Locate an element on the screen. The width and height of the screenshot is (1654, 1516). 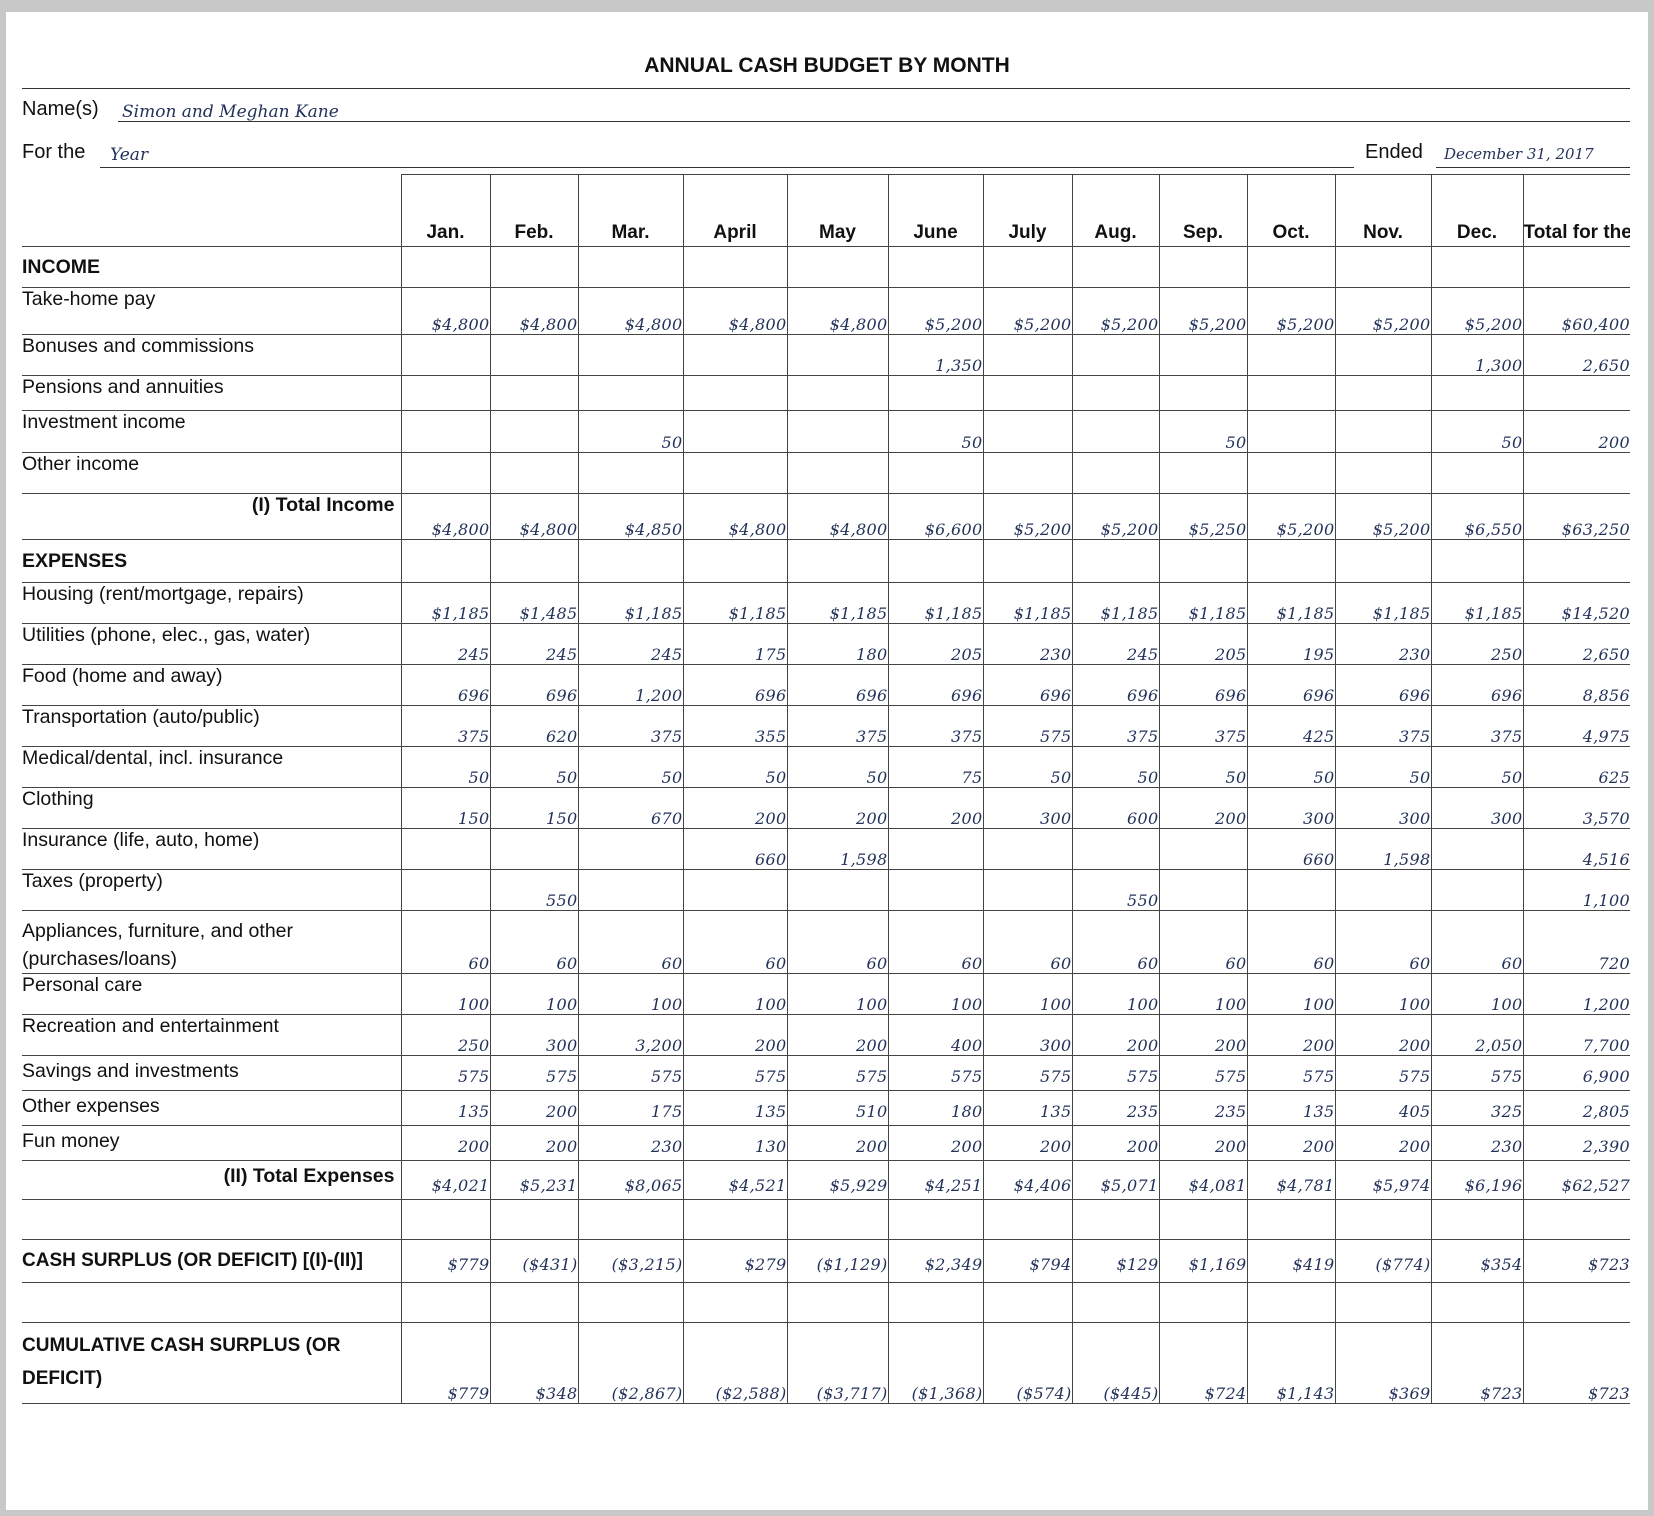
amount-cell: 375 is located at coordinates (837, 726).